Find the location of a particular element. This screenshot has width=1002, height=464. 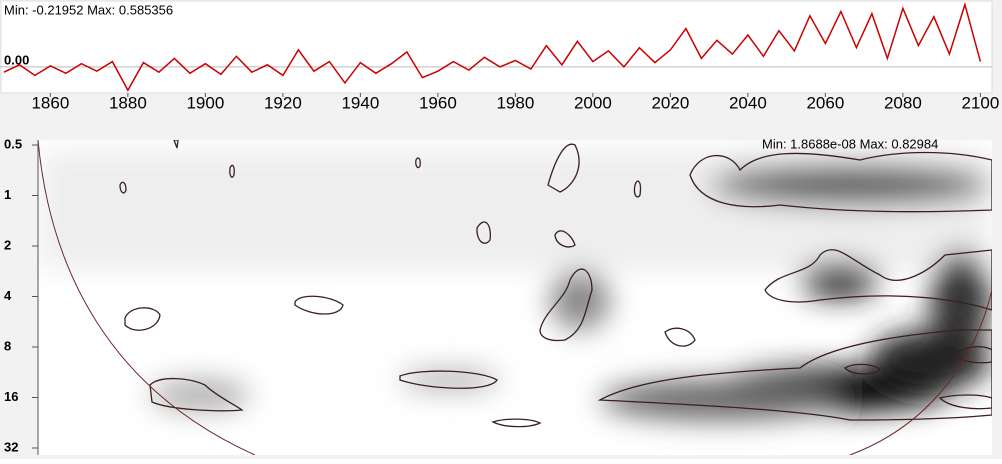

top-stats: Min: -0.21952 Max: 0.585356 is located at coordinates (88, 9).